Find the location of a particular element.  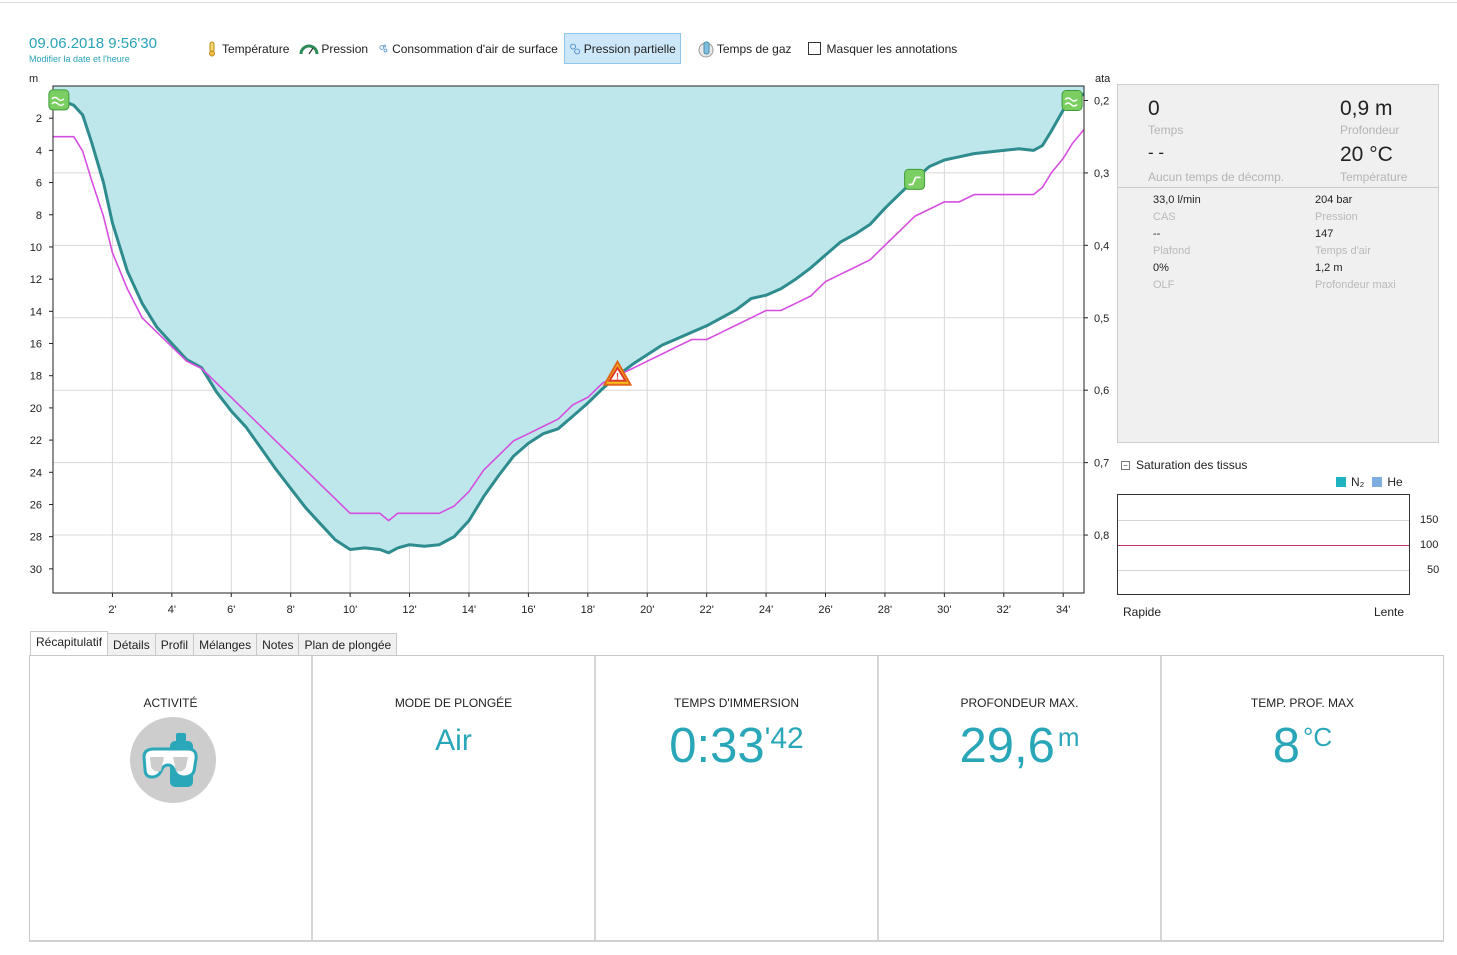

depth-tick-label: 2 is located at coordinates (39, 119).